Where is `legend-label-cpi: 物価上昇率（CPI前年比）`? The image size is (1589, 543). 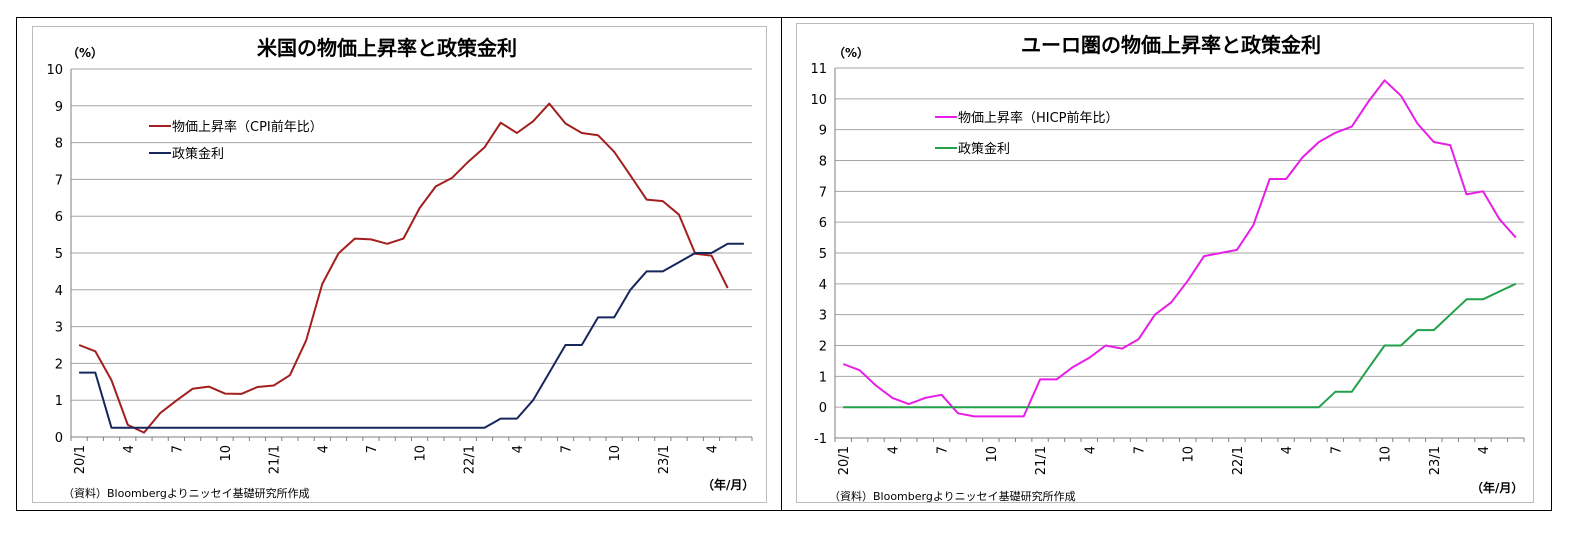 legend-label-cpi: 物価上昇率（CPI前年比） is located at coordinates (247, 127).